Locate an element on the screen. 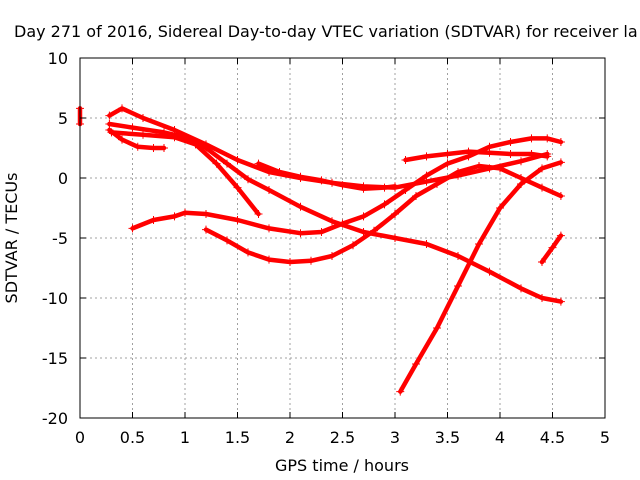  x-tick-label: 1 is located at coordinates (185, 437).